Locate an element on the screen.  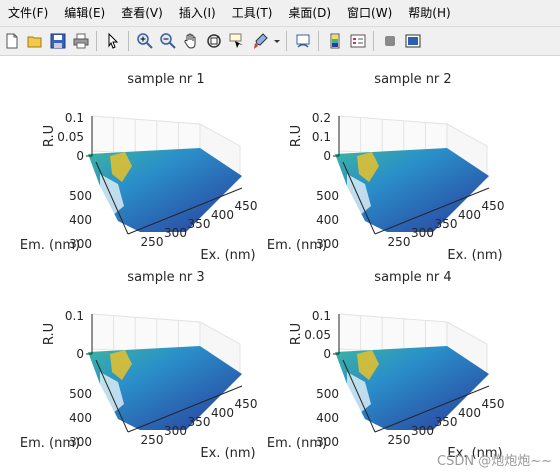
data-cursor-icon is located at coordinates (237, 41).